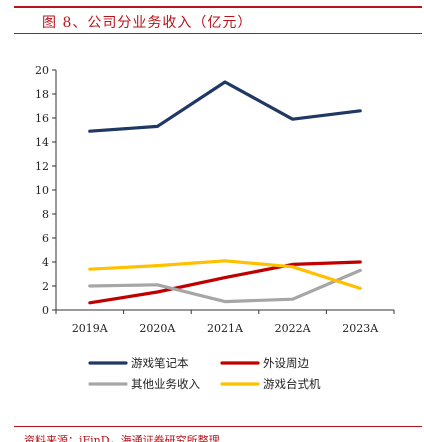 This screenshot has width=424, height=442. Describe the element at coordinates (42, 166) in the screenshot. I see `y-tick-label: 12` at that location.